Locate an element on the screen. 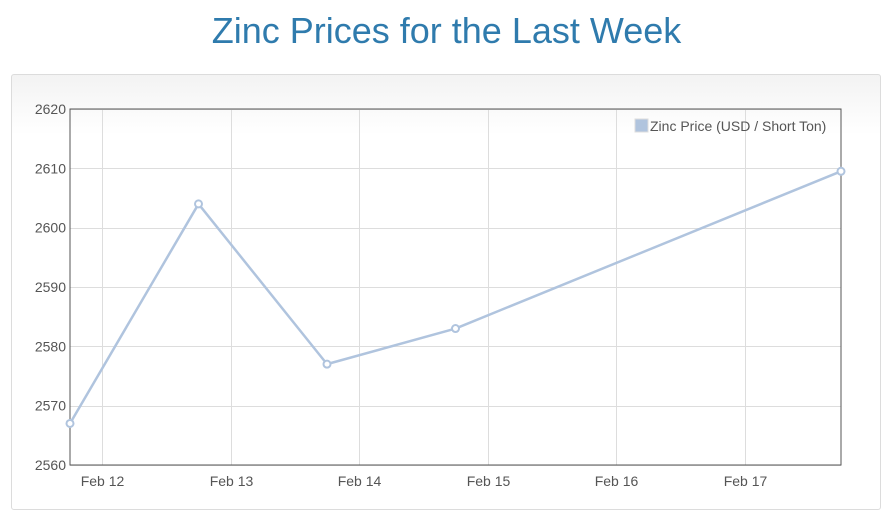 The image size is (893, 523). legend: Zinc Price (USD / Short Ton) is located at coordinates (730, 126).